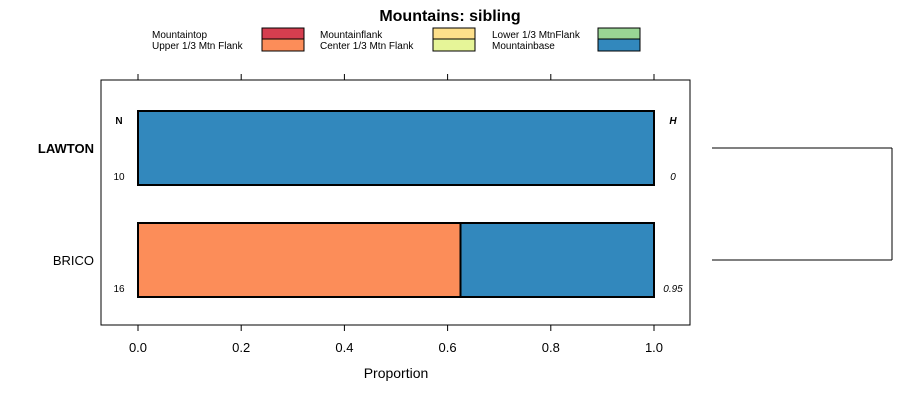 The image size is (900, 400). I want to click on x-tick-label: 0.0, so click(138, 347).